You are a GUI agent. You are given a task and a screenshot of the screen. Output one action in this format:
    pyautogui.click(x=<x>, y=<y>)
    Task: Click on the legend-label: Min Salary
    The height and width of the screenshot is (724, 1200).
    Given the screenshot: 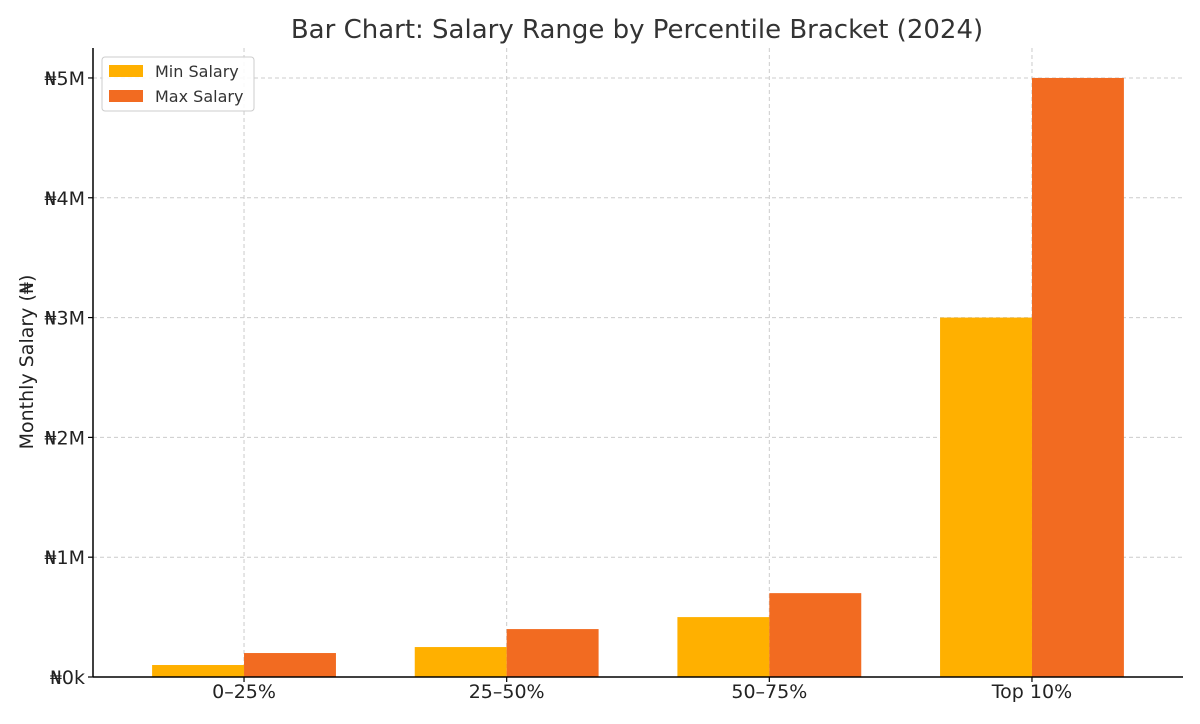 What is the action you would take?
    pyautogui.click(x=197, y=71)
    